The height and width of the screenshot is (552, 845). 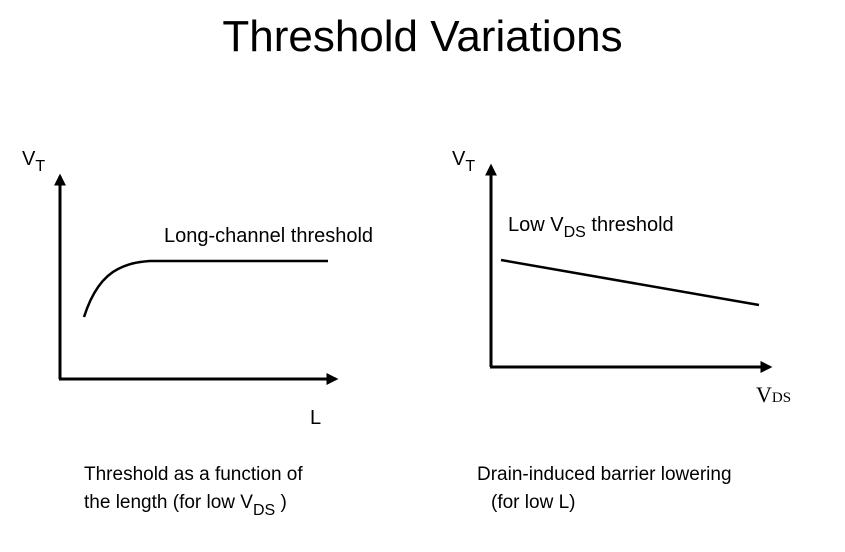 I want to click on left-caption-line1: Threshold as a function of, so click(x=193, y=474).